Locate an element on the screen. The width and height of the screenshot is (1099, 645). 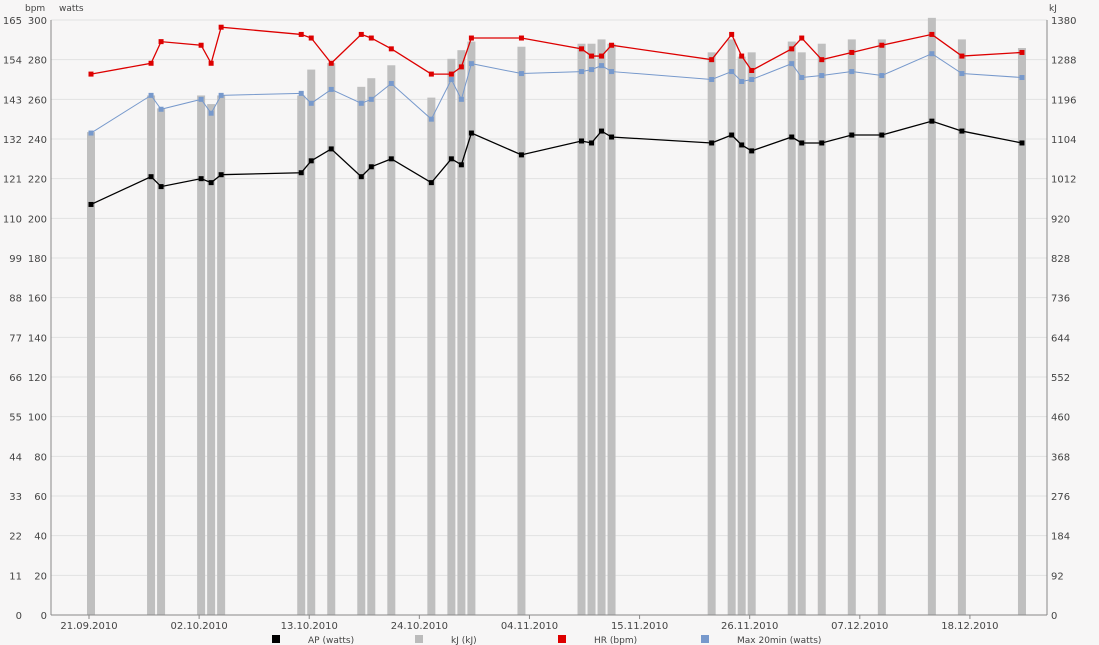
kj-tick-label: 552 is located at coordinates (1060, 378).